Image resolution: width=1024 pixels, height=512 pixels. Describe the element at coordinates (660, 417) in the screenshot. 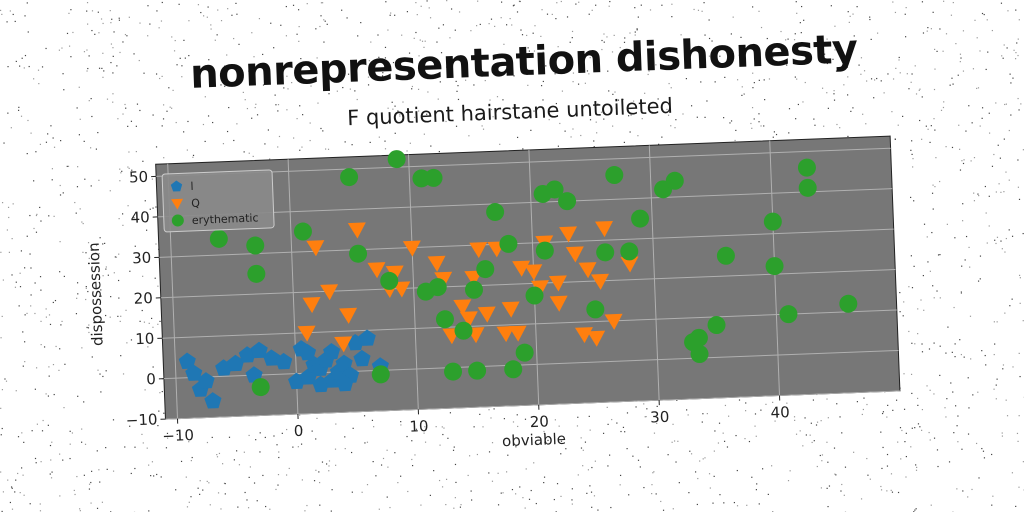

I see `x-tick-label: 30` at that location.